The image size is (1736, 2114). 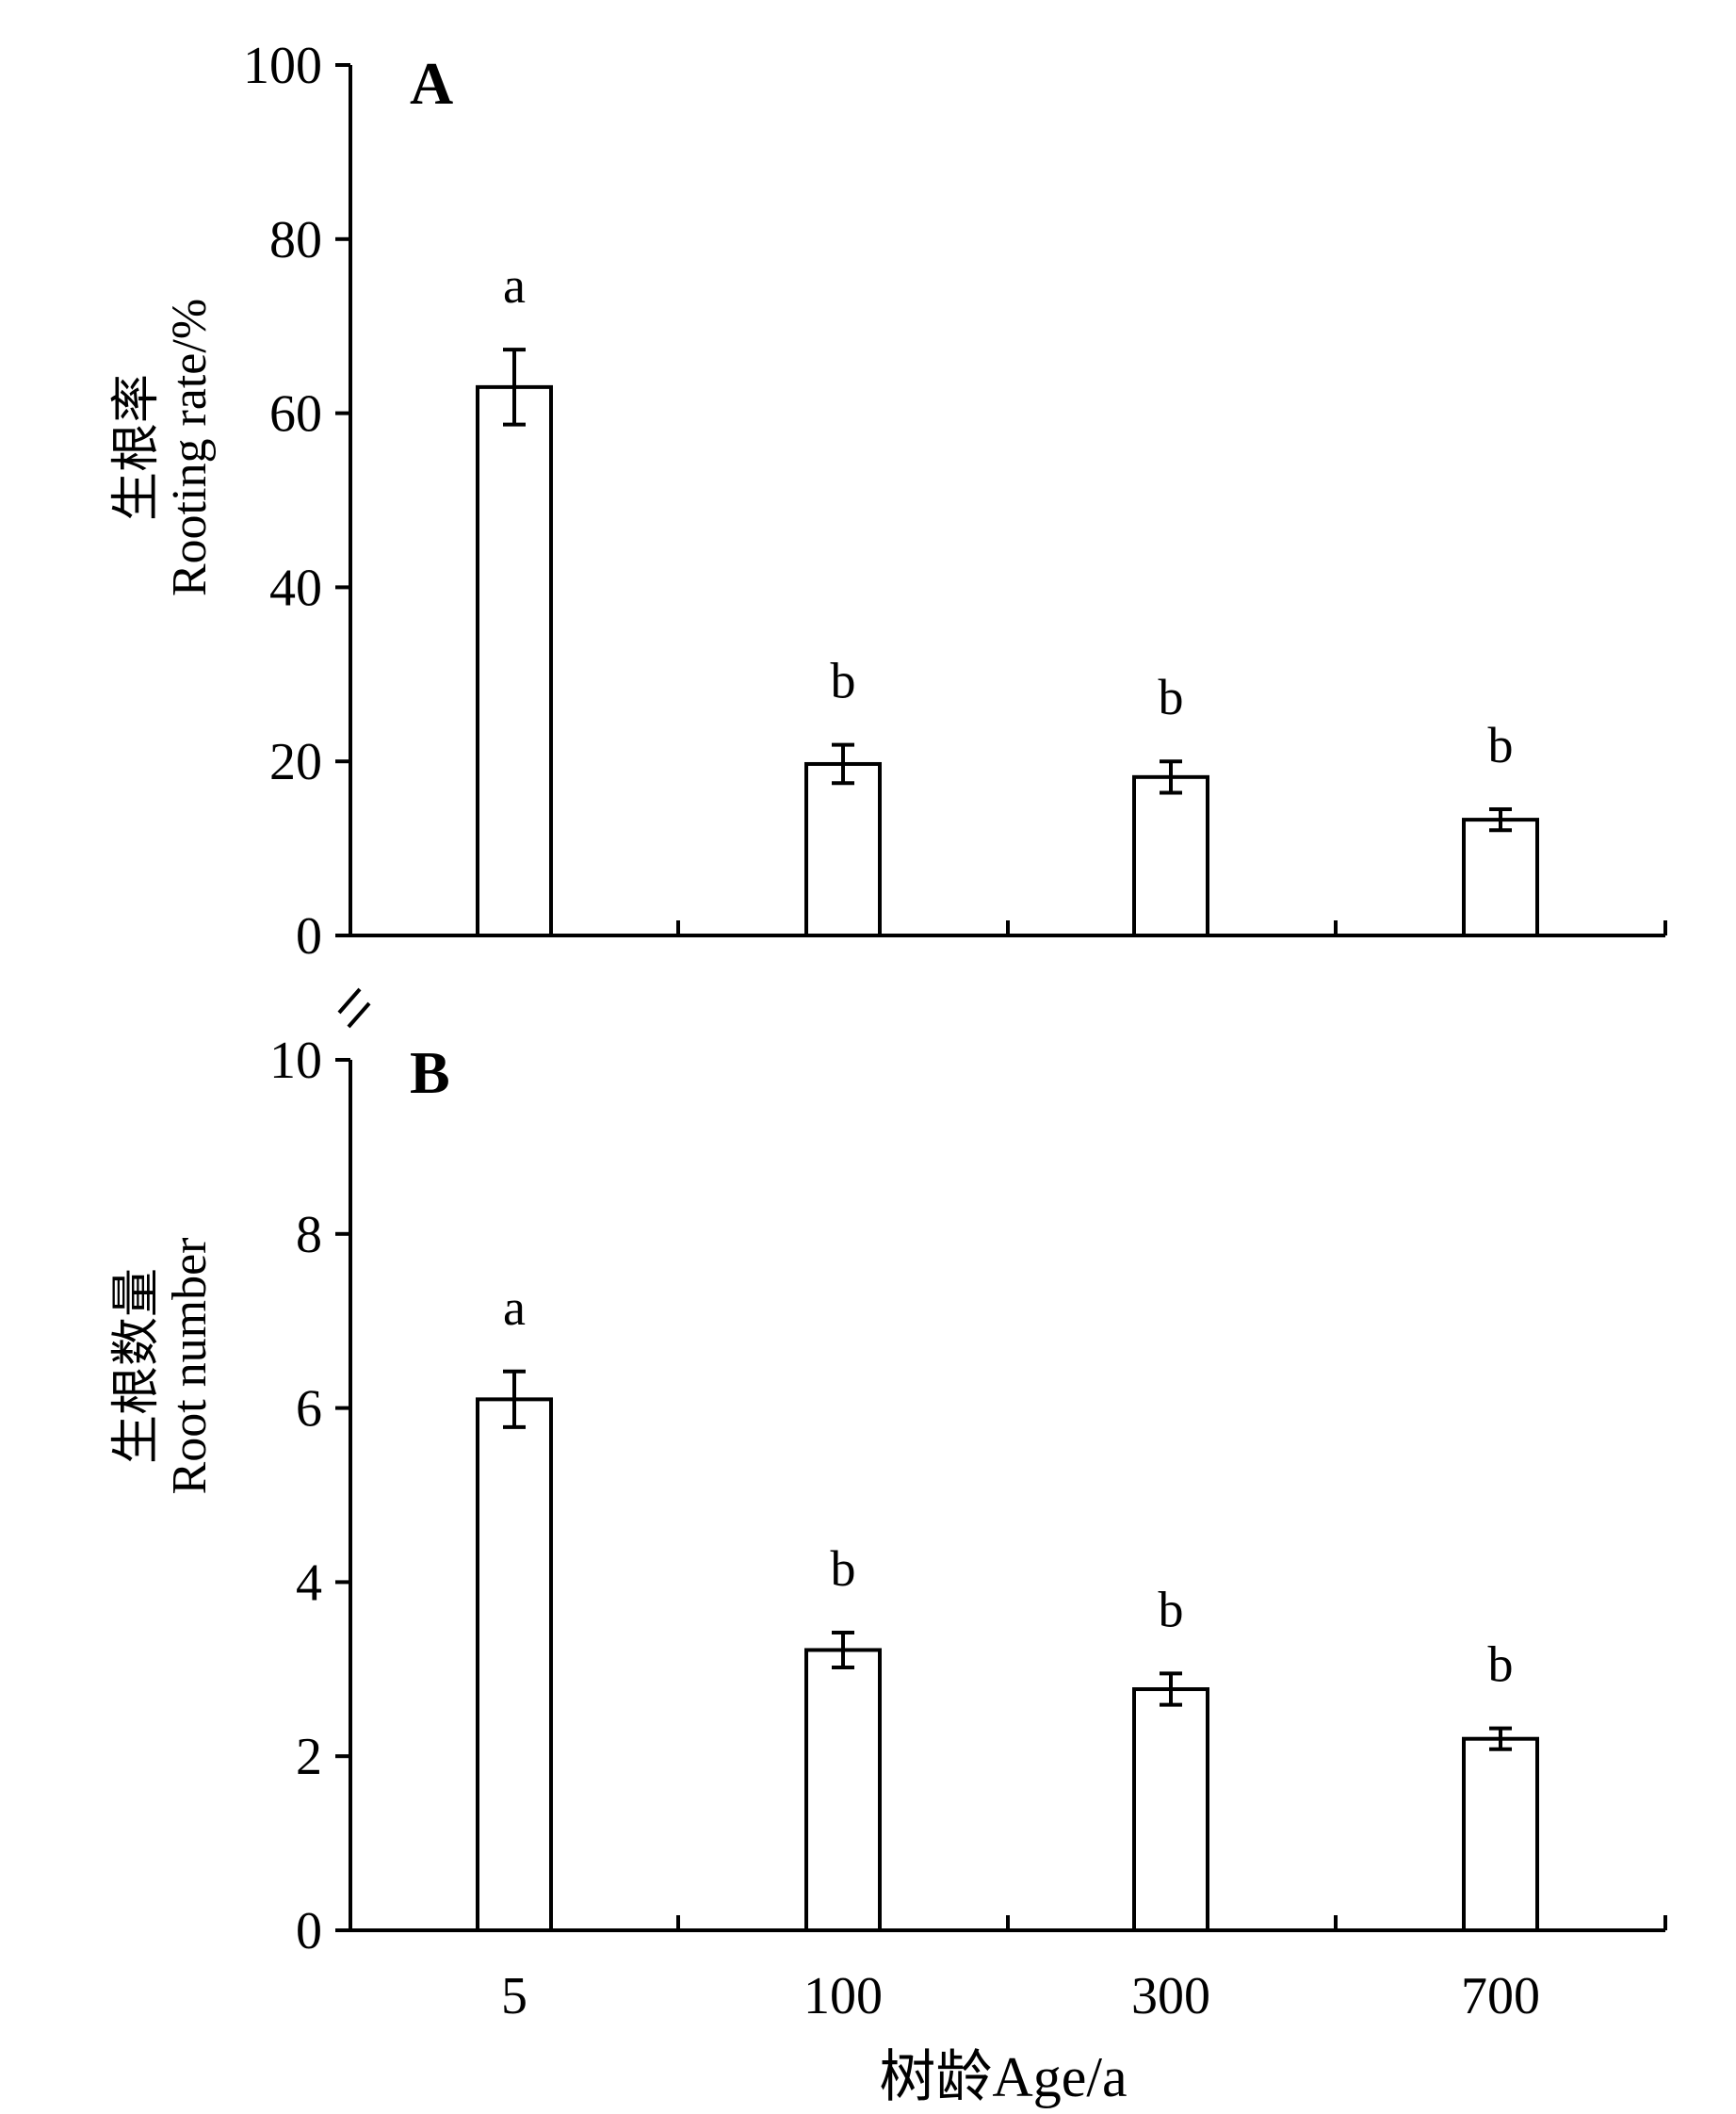 What do you see at coordinates (295, 240) in the screenshot?
I see `panel-a-y-tick-label: 80` at bounding box center [295, 240].